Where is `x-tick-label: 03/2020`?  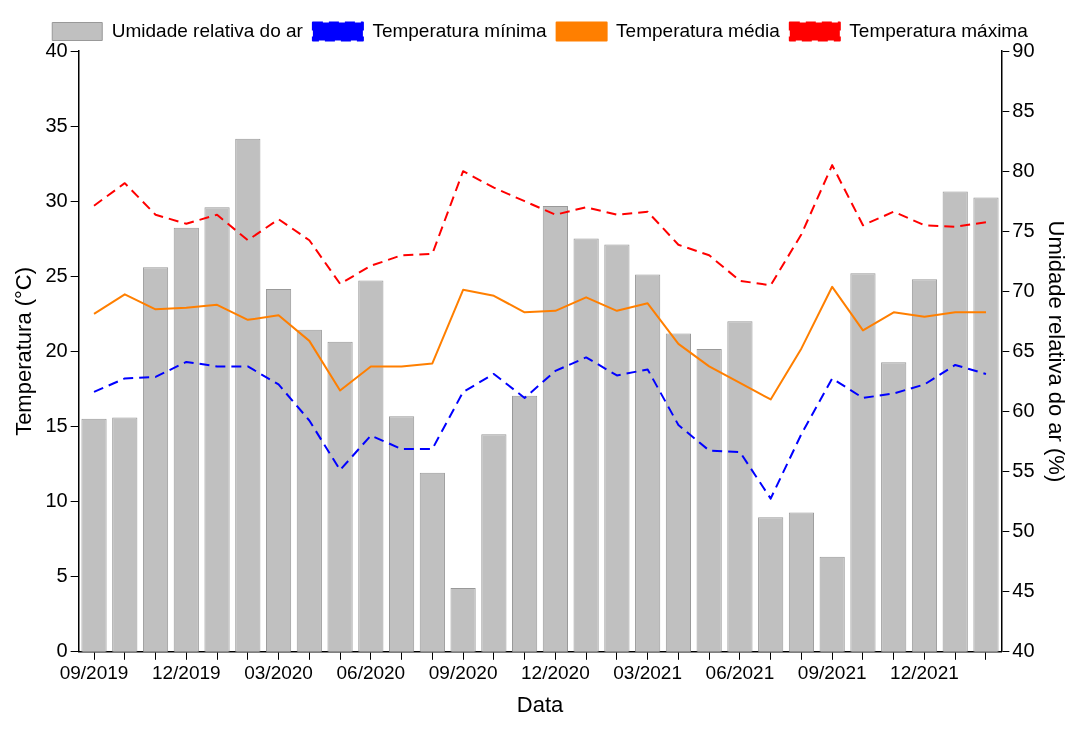 x-tick-label: 03/2020 is located at coordinates (278, 673).